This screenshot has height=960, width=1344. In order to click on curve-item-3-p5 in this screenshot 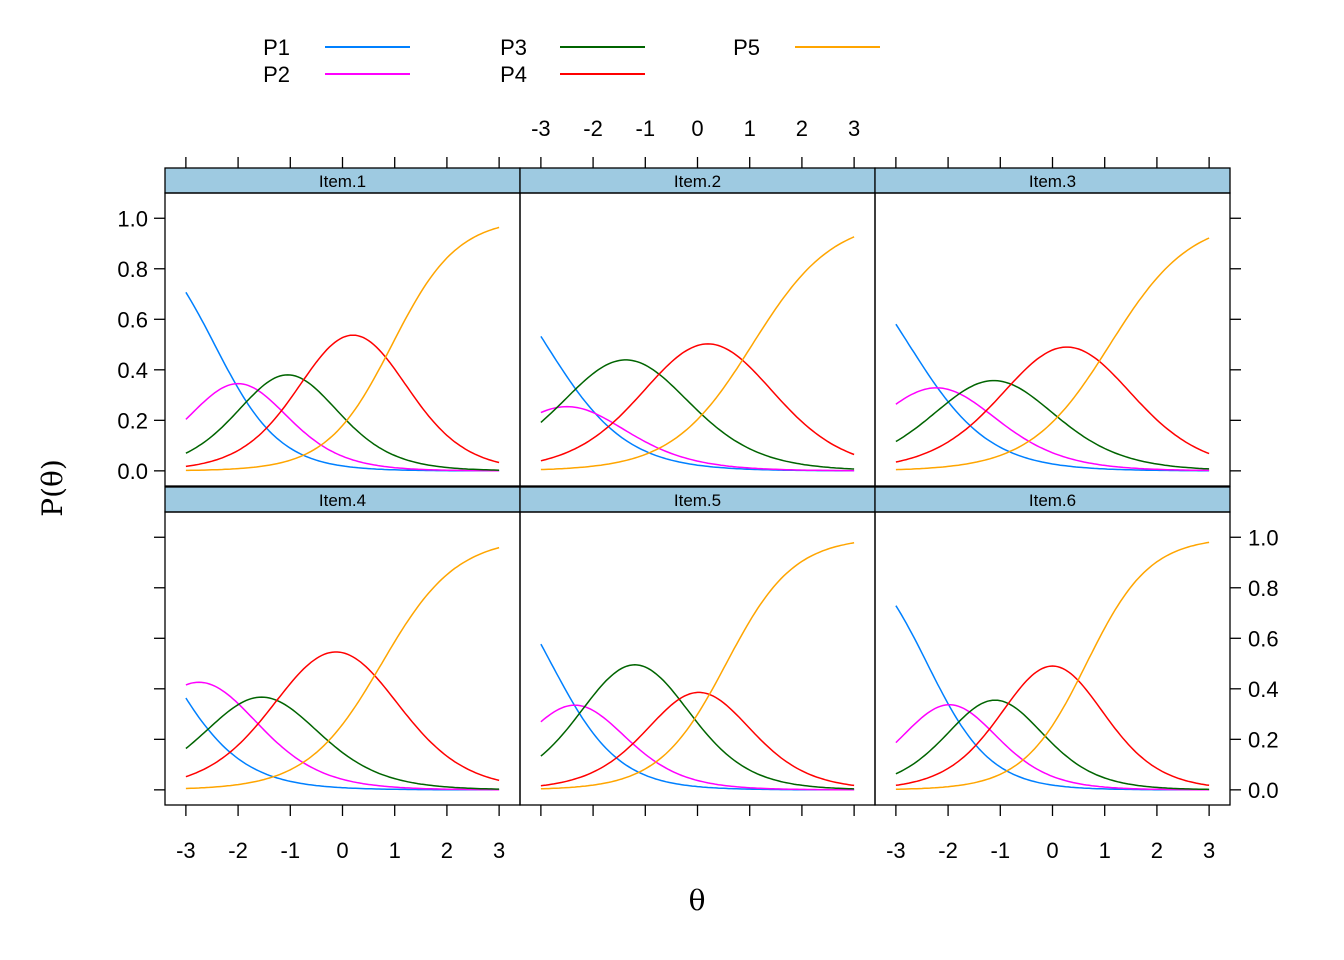, I will do `click(1052, 354)`.